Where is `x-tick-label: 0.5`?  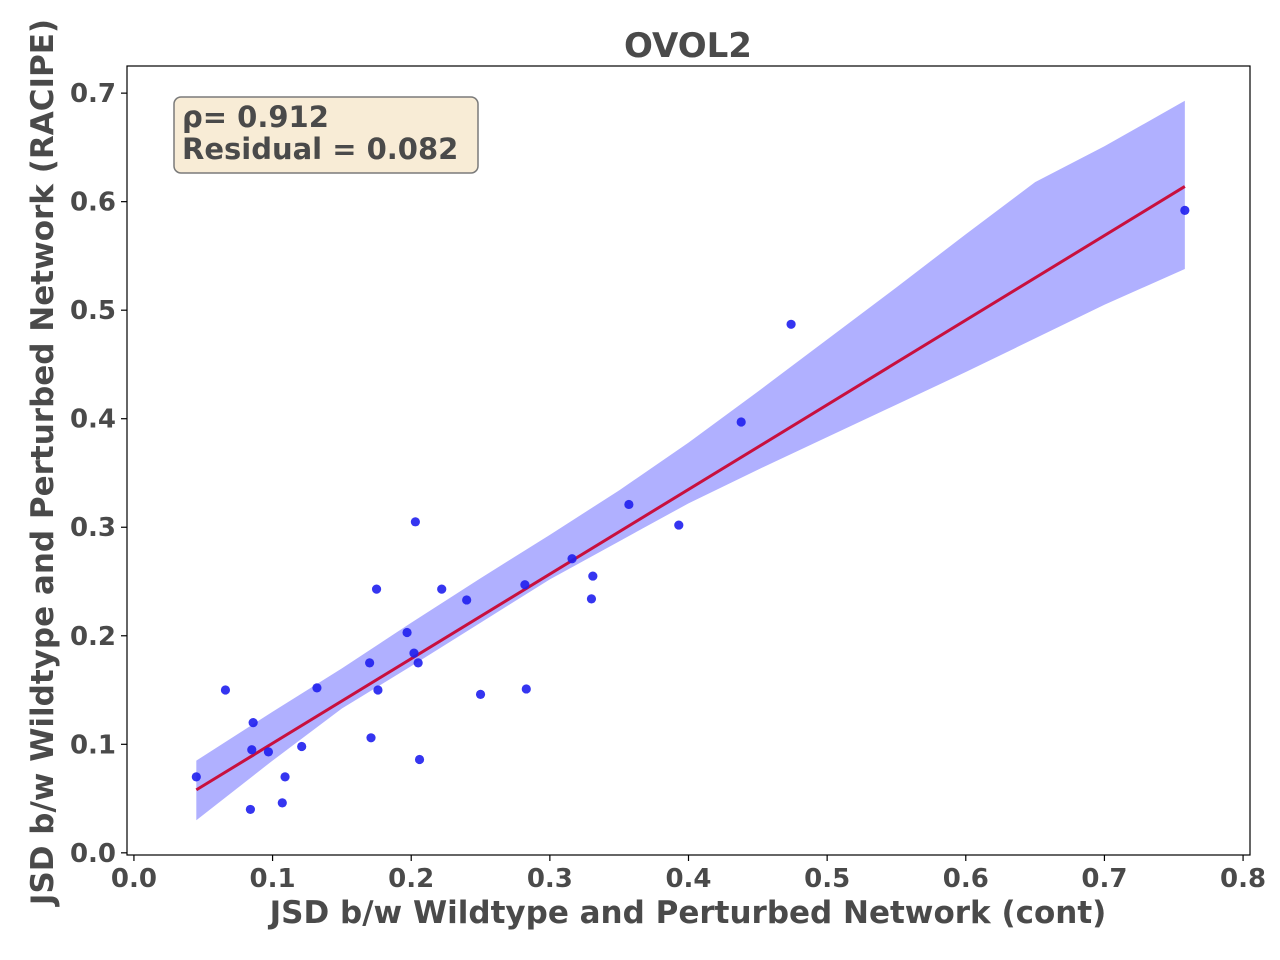 x-tick-label: 0.5 is located at coordinates (827, 879).